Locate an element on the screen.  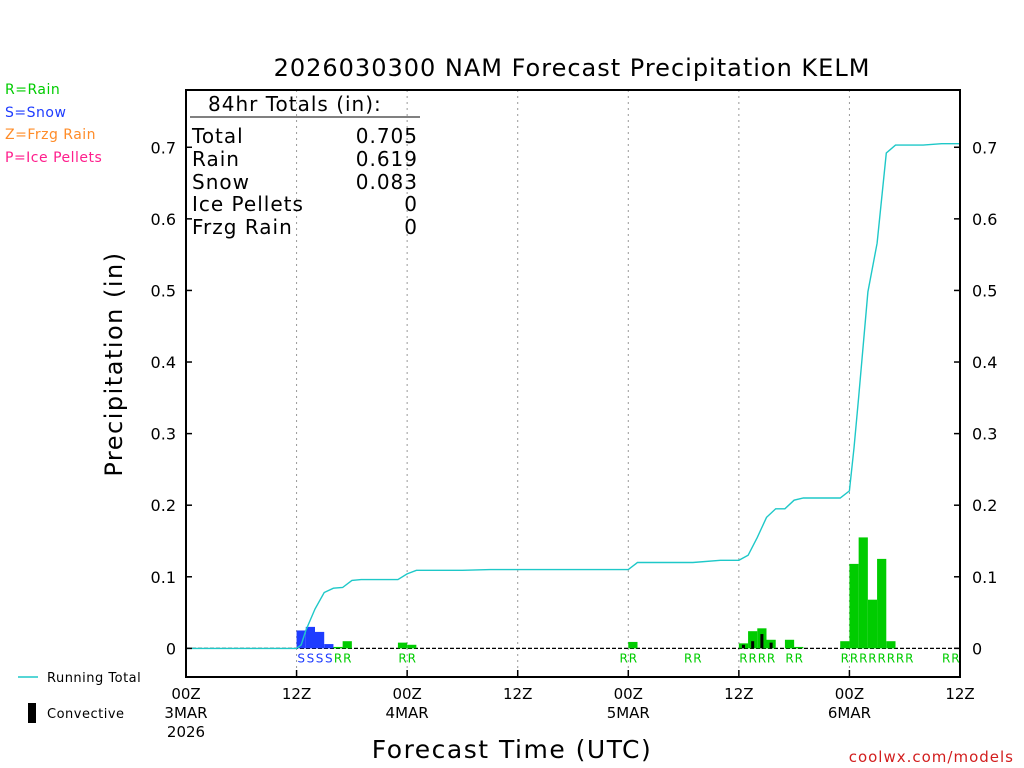
convective-bar-h63 is located at coordinates (762, 641).